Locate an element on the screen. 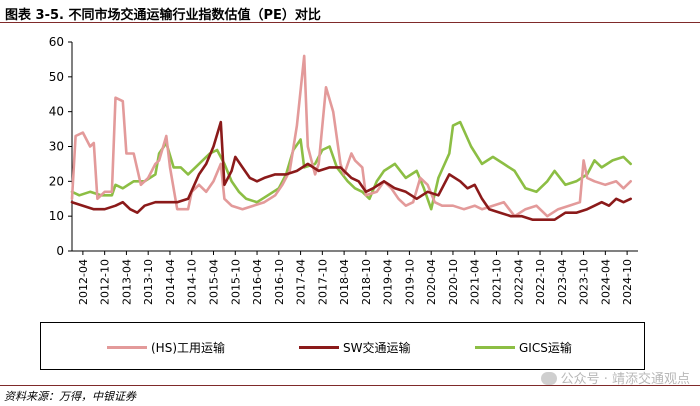 Image resolution: width=700 pixels, height=406 pixels. x-tick-label: 2019-10 is located at coordinates (409, 282).